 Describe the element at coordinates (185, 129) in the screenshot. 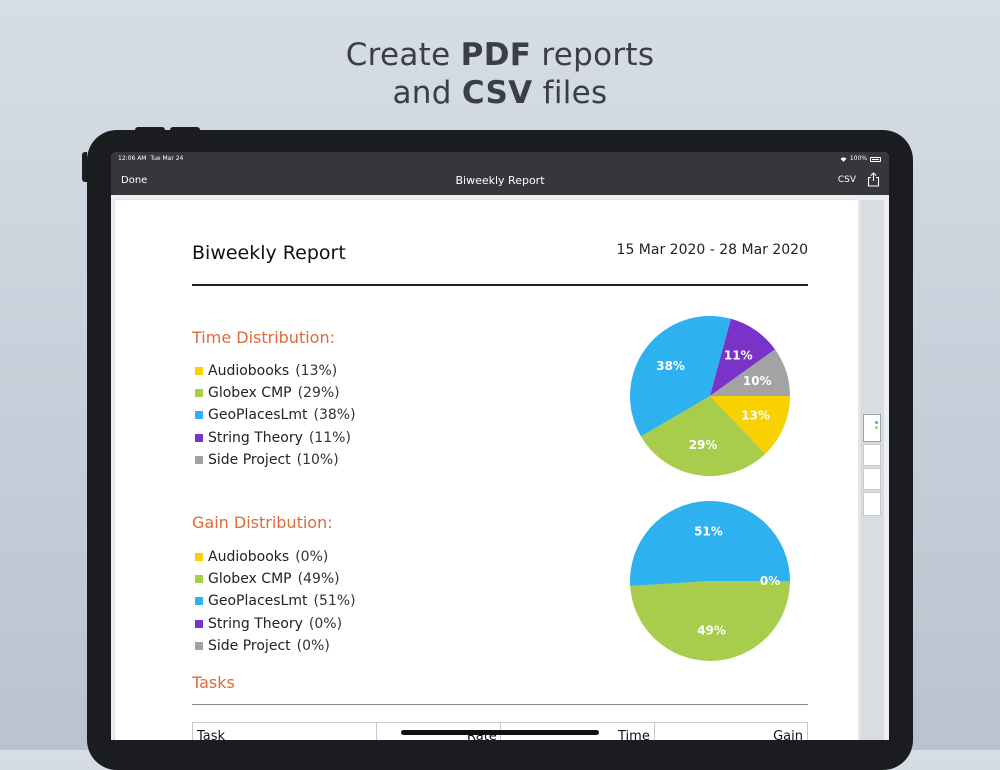

I see `volume-down-button` at that location.